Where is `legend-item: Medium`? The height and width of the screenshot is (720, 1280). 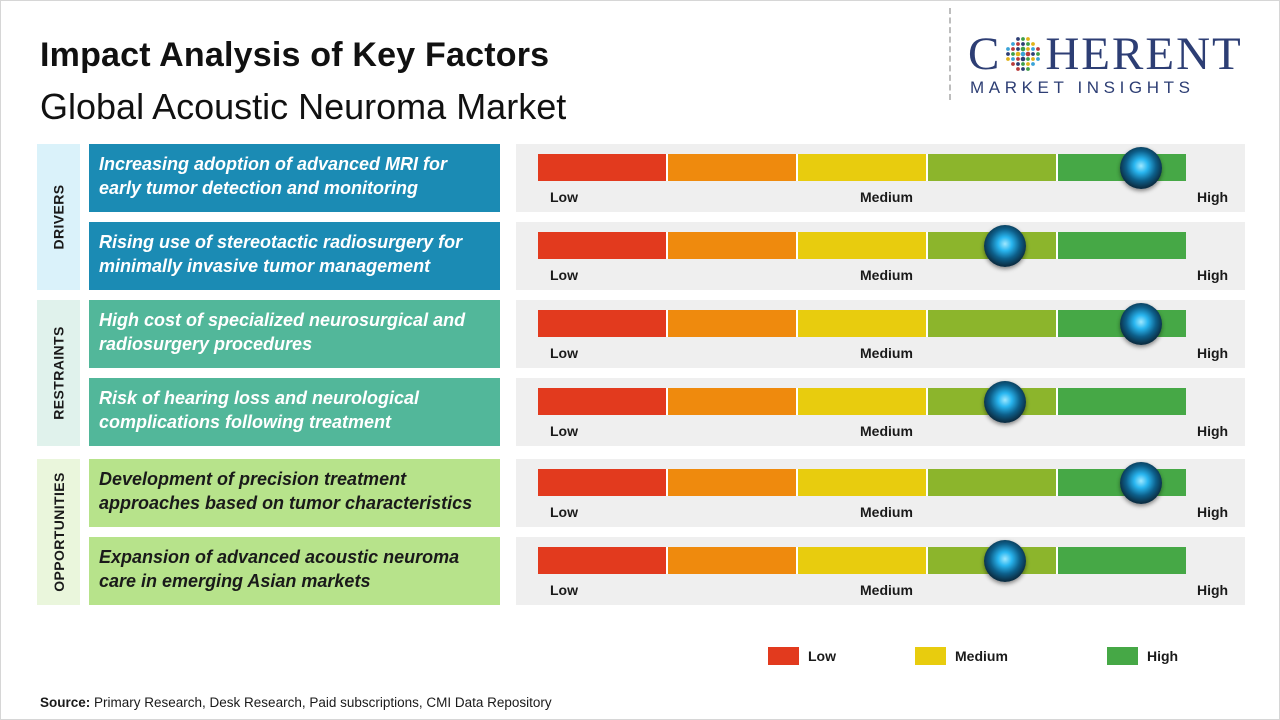
legend-item: Medium is located at coordinates (961, 656).